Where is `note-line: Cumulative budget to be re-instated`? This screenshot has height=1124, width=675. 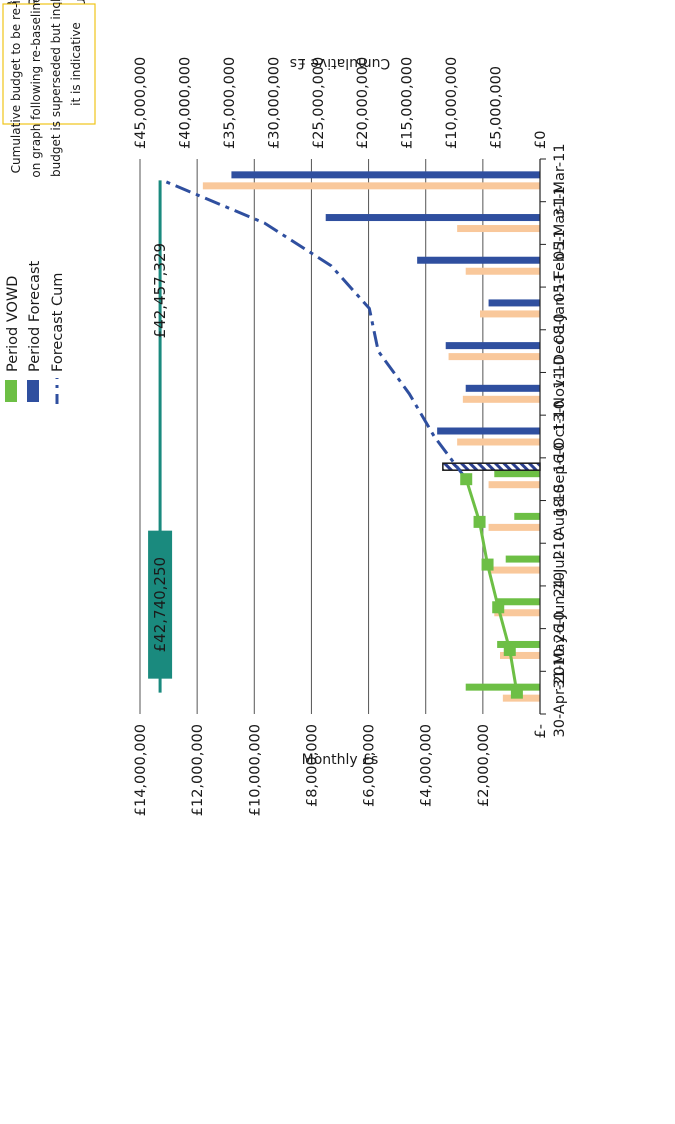 note-line: Cumulative budget to be re-instated is located at coordinates (16, 86).